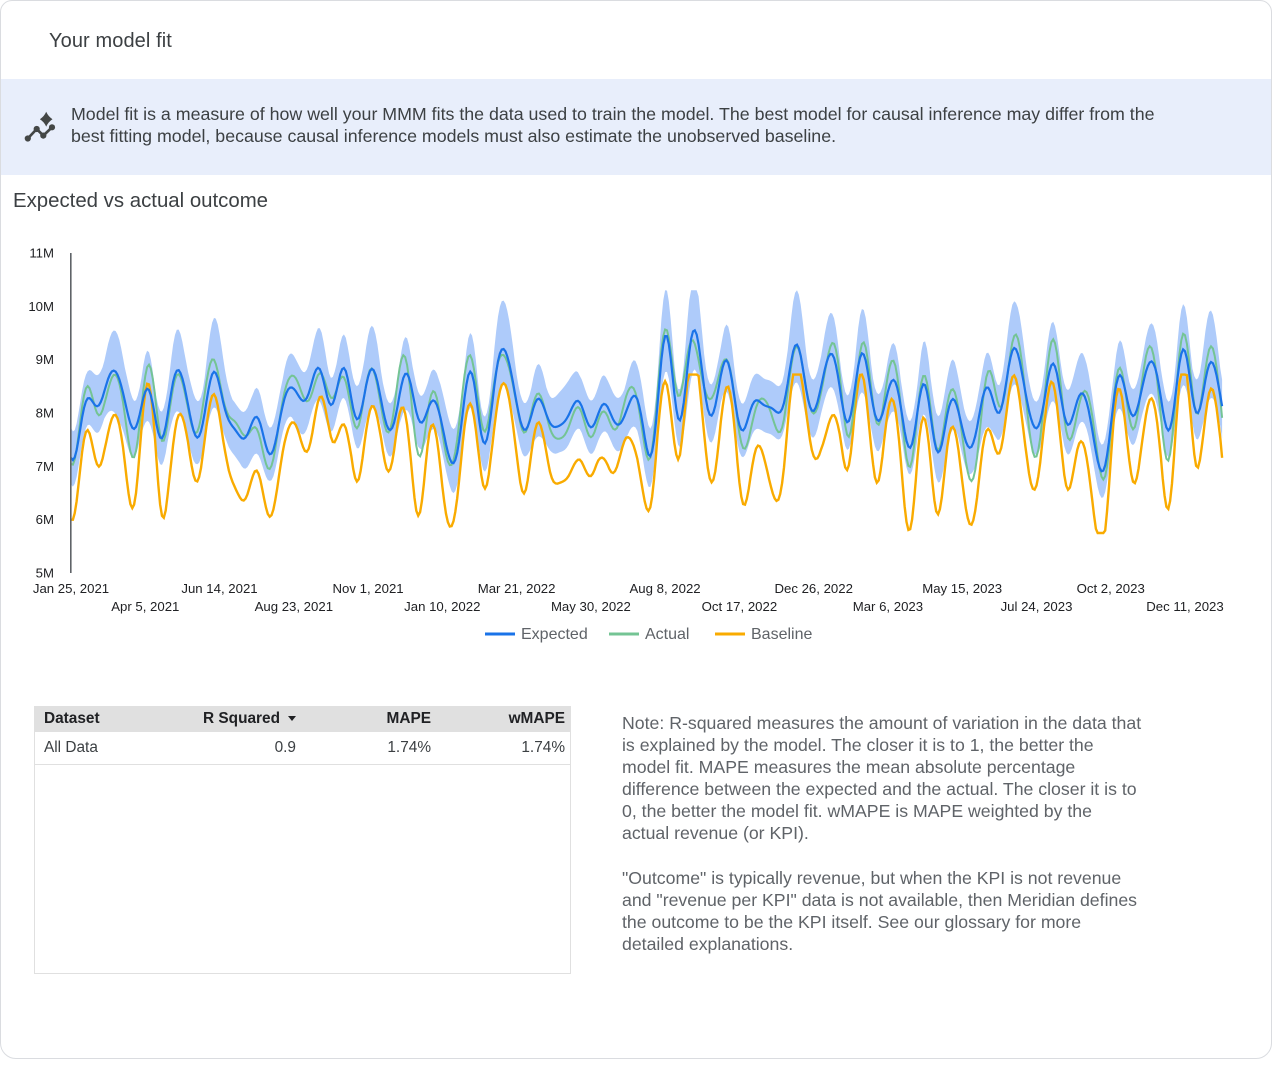 The height and width of the screenshot is (1066, 1275). Describe the element at coordinates (442, 606) in the screenshot. I see `svg-text: Jan 10, 2022` at that location.